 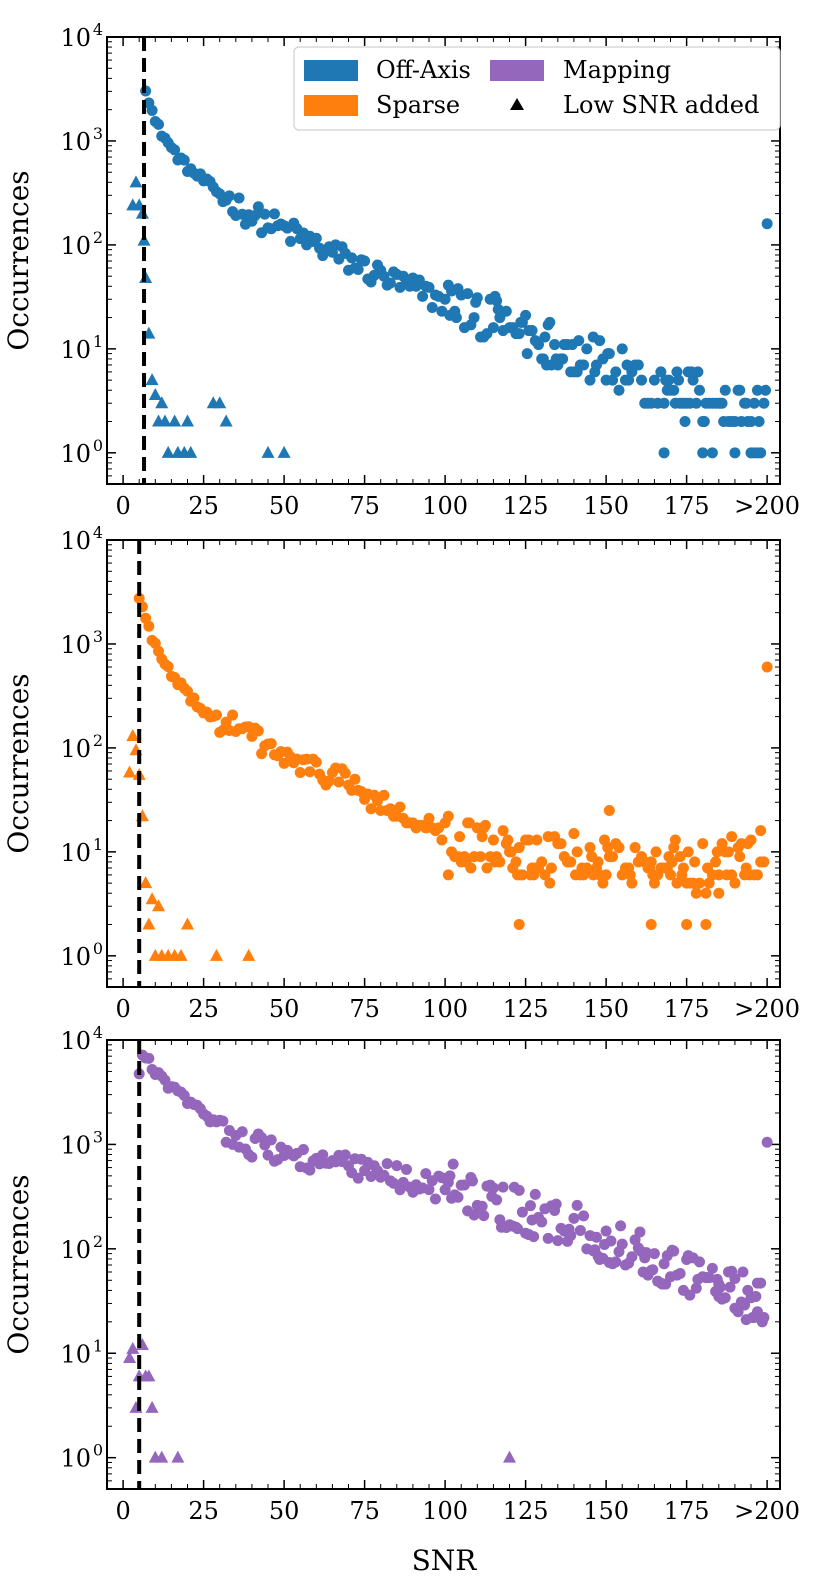 I want to click on legend: Off-Axis Mapping Sparse Low SNR added, so click(x=537, y=88).